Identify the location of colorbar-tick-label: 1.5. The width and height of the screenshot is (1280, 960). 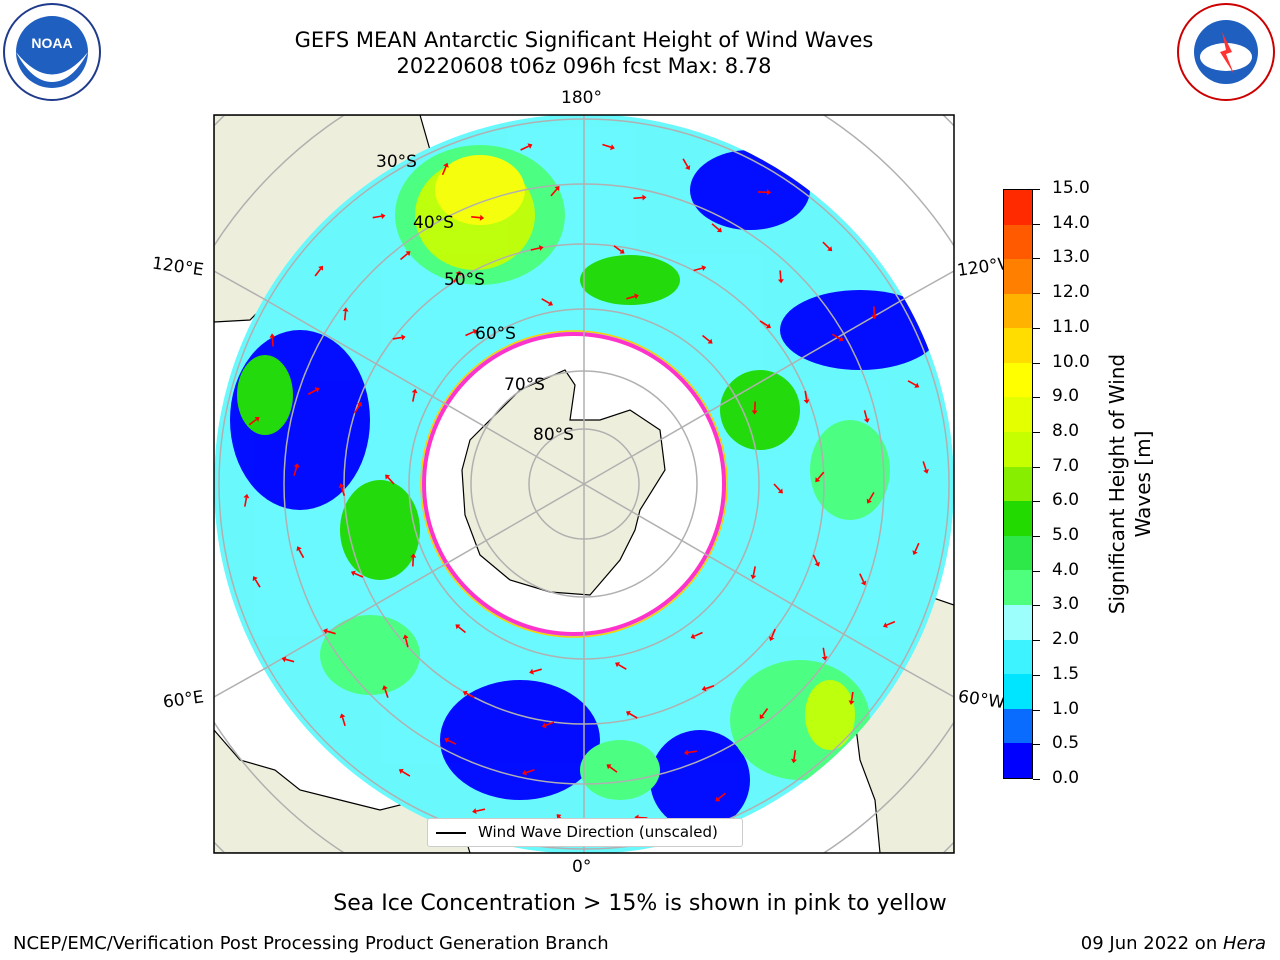
(1066, 673).